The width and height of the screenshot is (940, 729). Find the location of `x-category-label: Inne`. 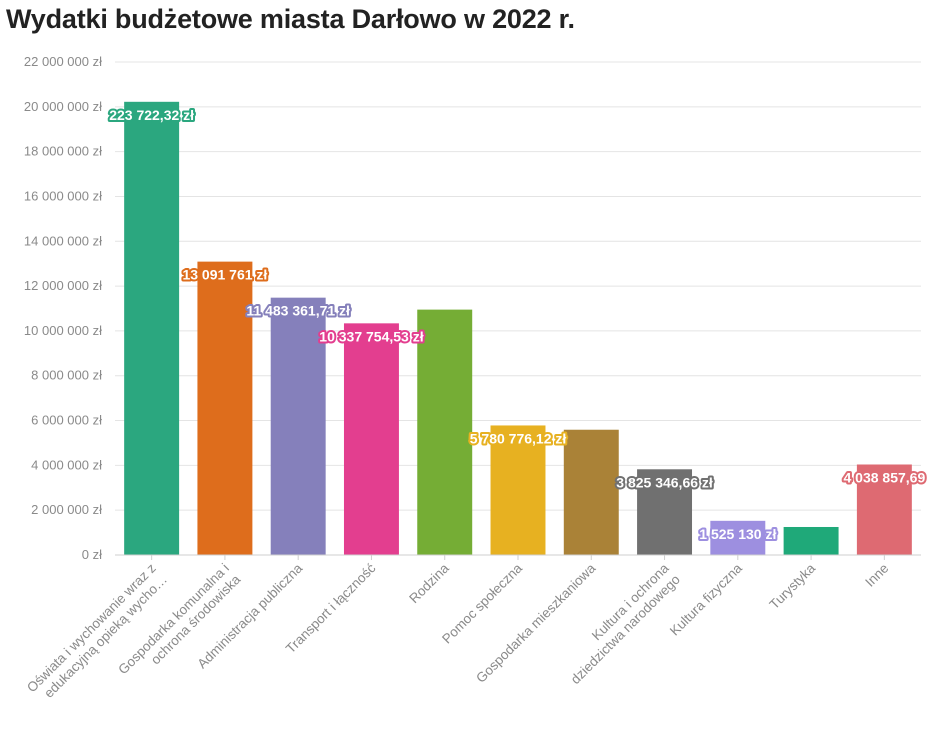

x-category-label: Inne is located at coordinates (876, 575).